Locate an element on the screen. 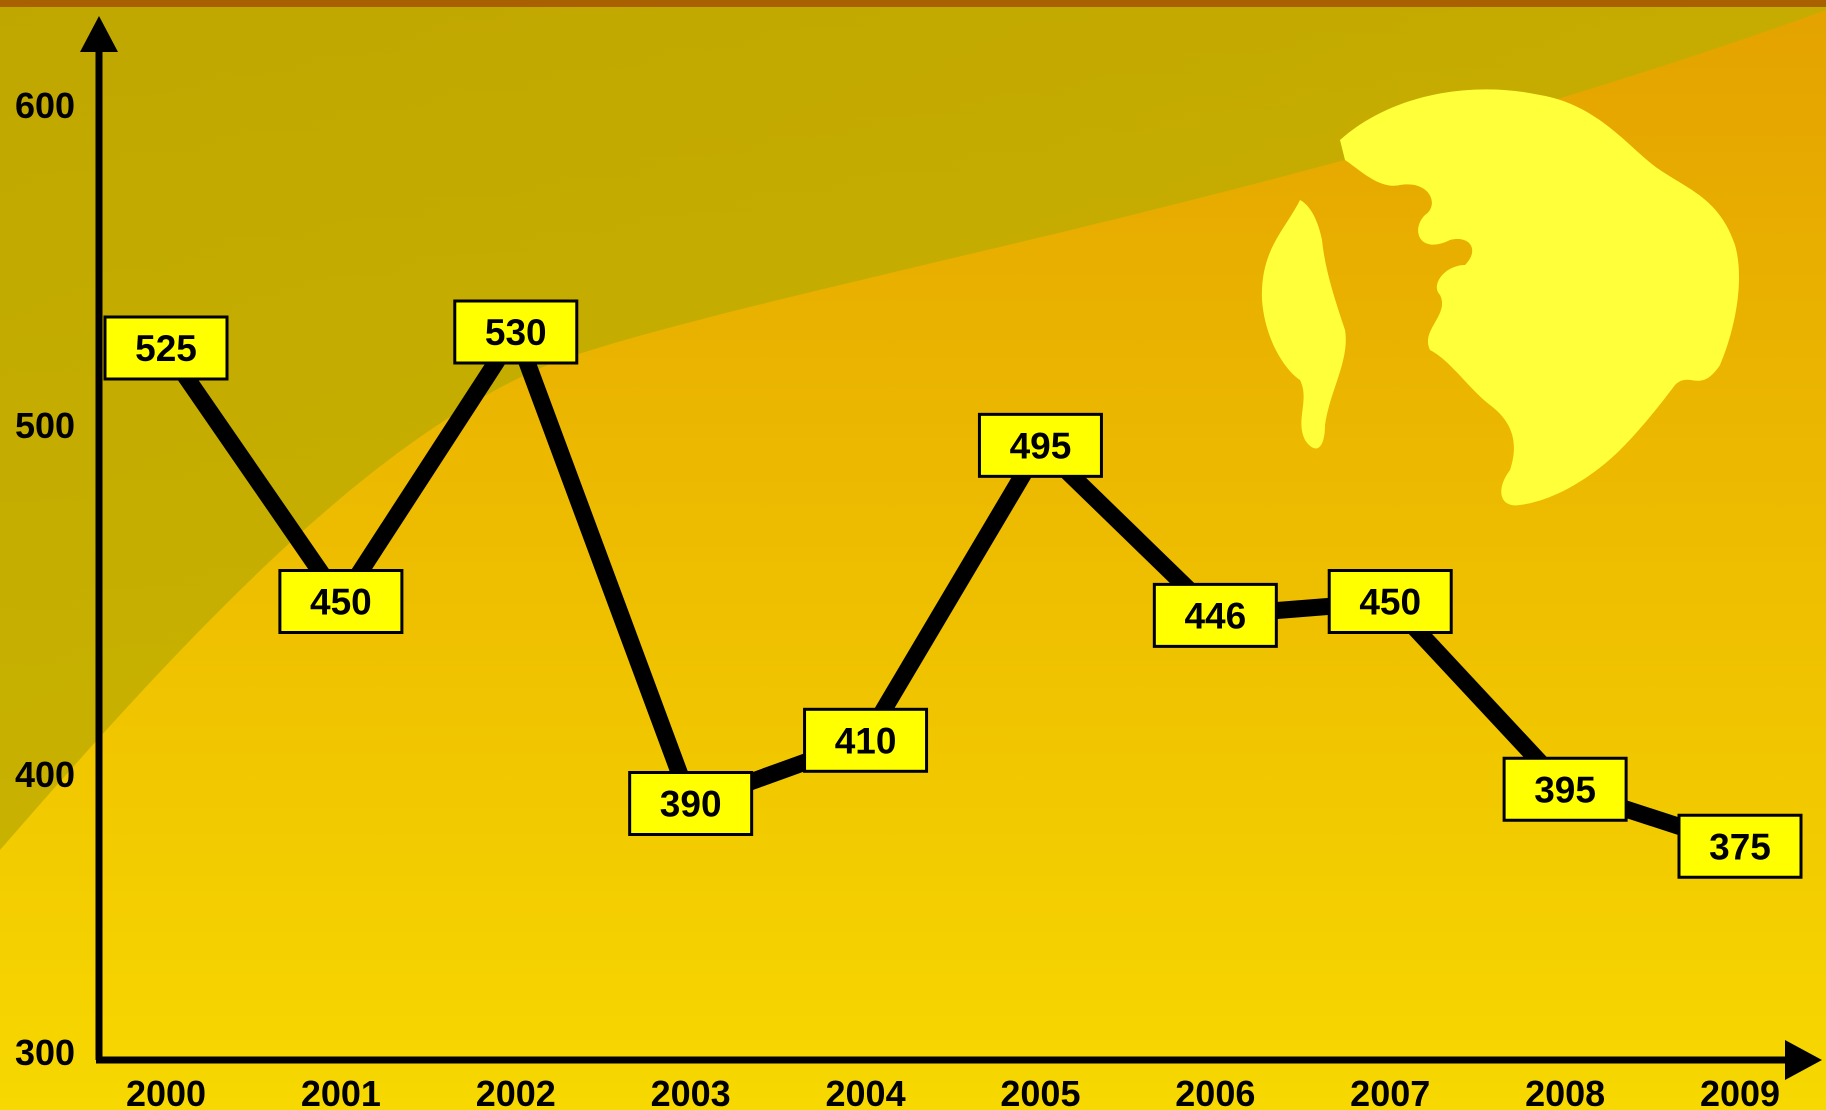 Image resolution: width=1826 pixels, height=1110 pixels. data-label-text: 530 is located at coordinates (516, 332).